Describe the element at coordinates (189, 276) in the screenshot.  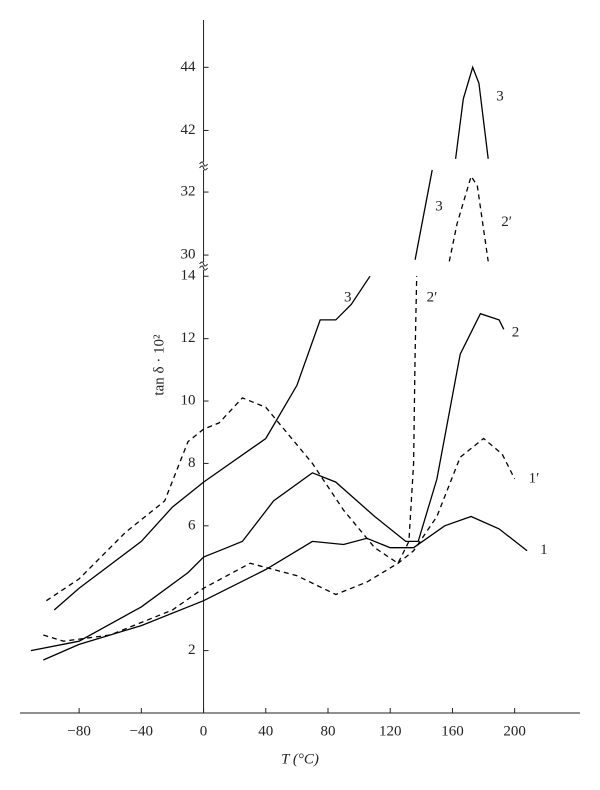
I see `y-tick-label: 14` at that location.